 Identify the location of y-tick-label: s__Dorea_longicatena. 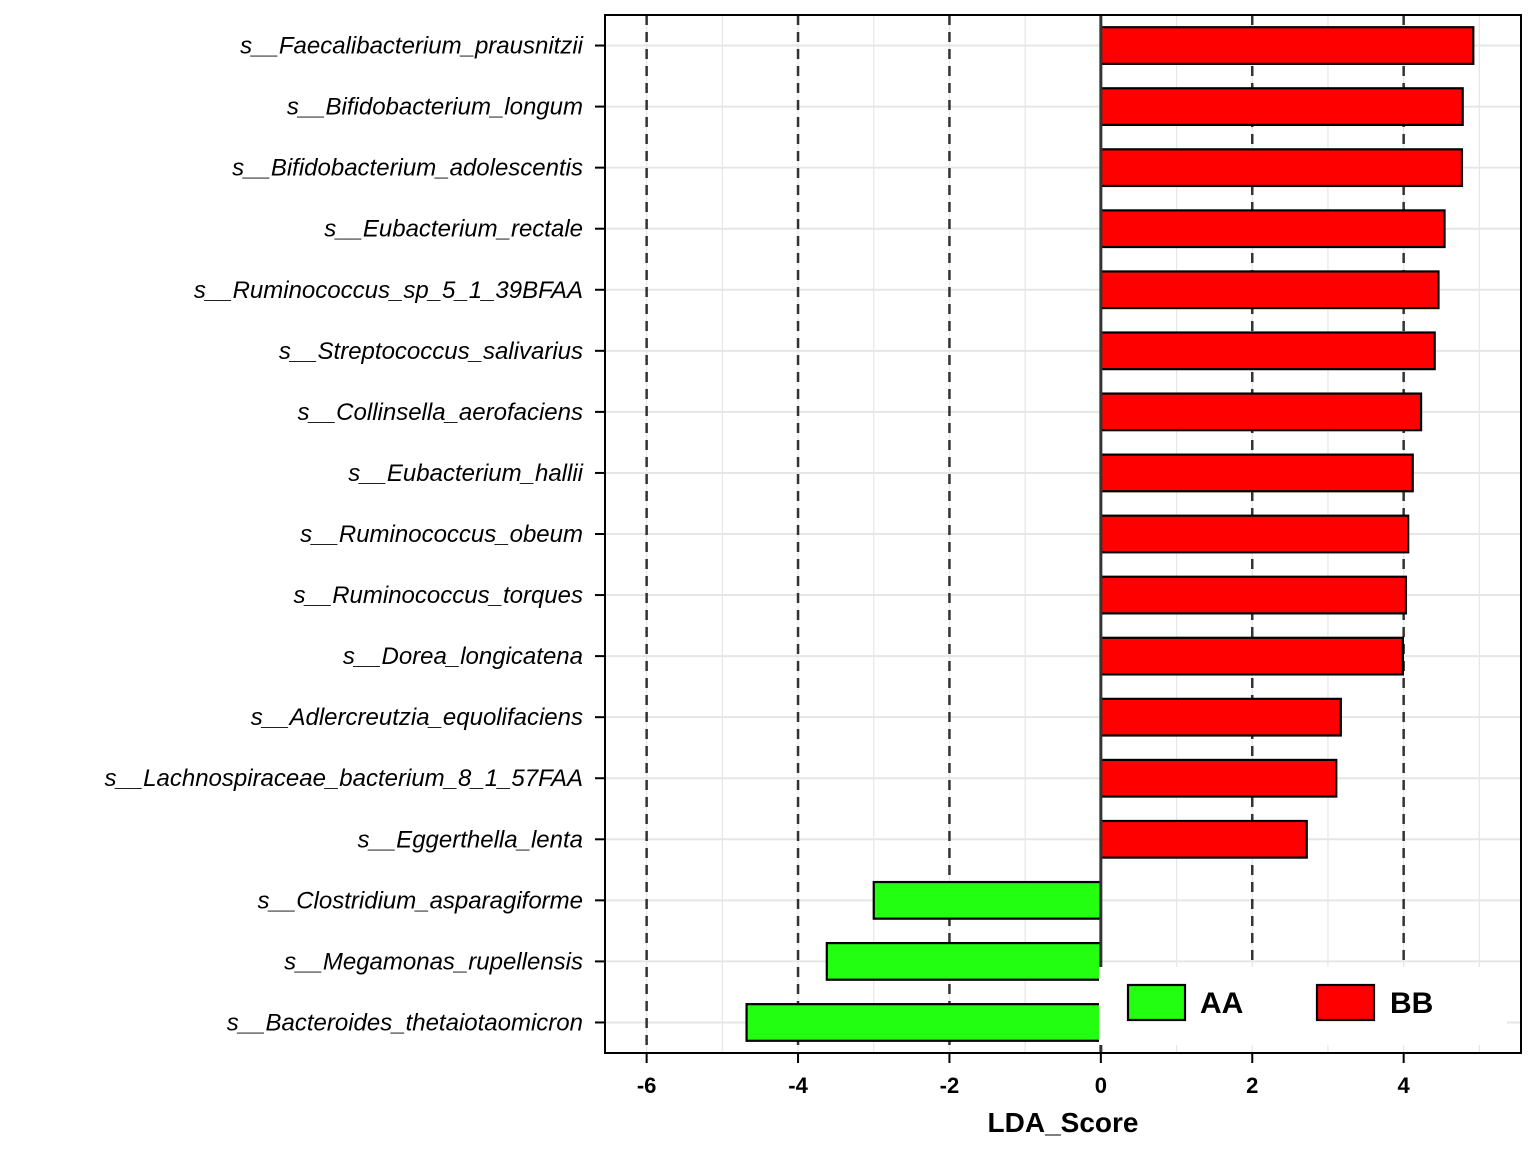
(463, 656).